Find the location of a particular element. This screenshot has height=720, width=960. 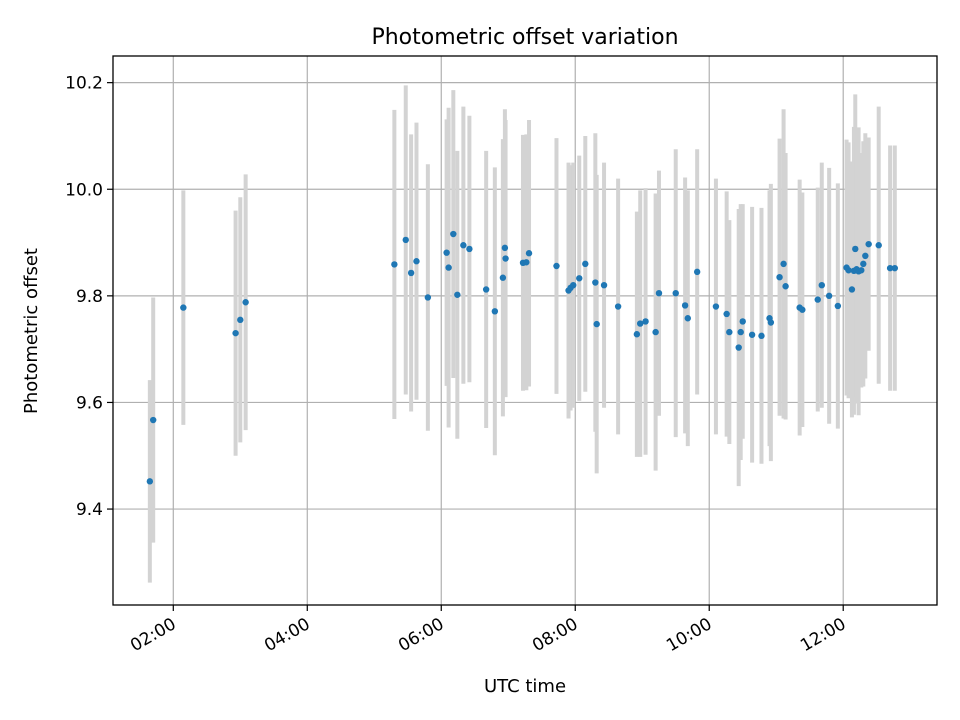

chart-title: Photometric offset variation is located at coordinates (524, 37).